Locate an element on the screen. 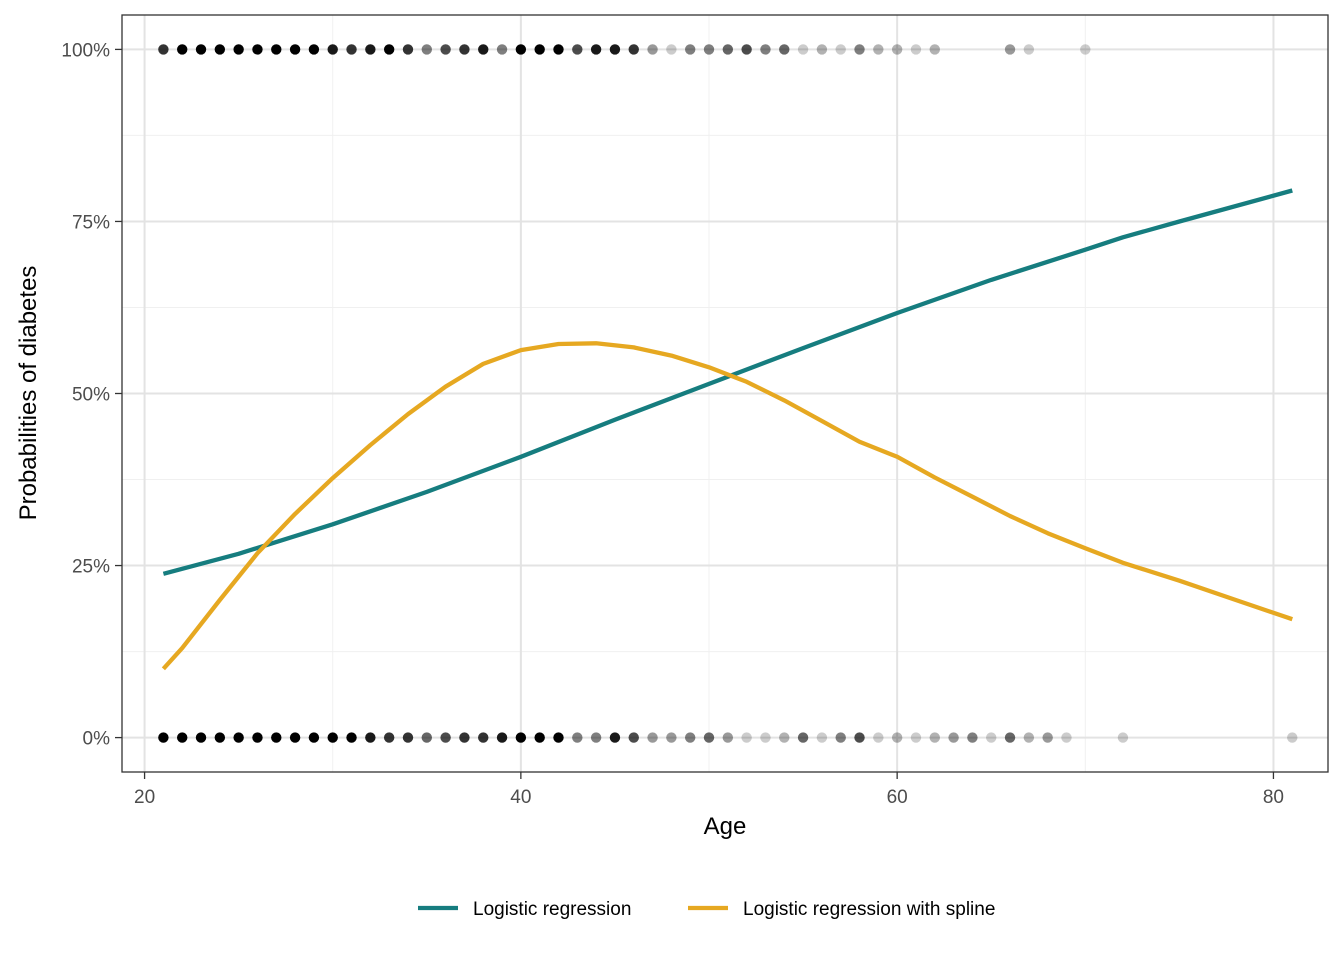 This screenshot has width=1344, height=960. y-tick-label: 75% is located at coordinates (91, 222).